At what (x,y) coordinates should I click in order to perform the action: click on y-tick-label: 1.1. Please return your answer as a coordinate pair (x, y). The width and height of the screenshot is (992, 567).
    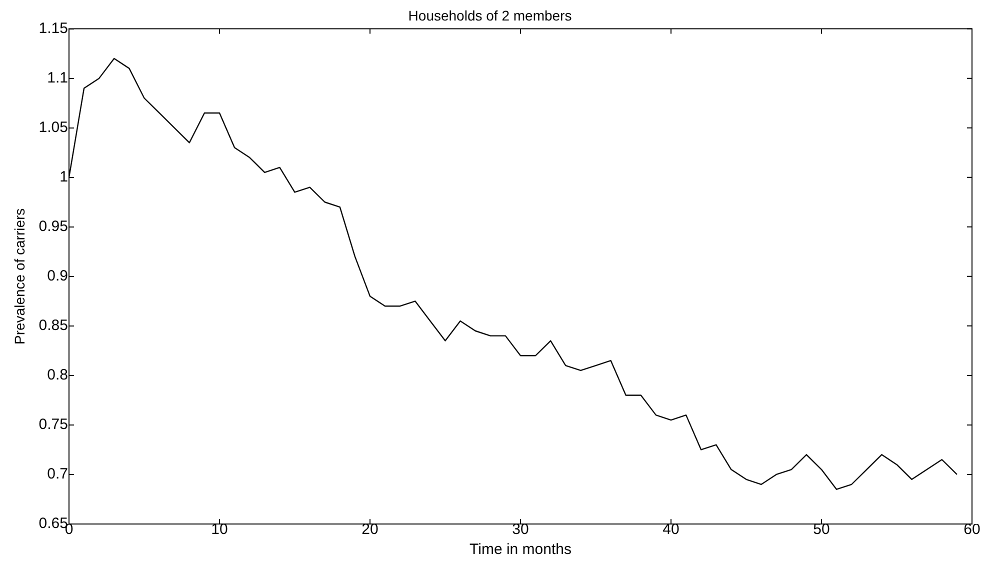
    Looking at the image, I should click on (57, 77).